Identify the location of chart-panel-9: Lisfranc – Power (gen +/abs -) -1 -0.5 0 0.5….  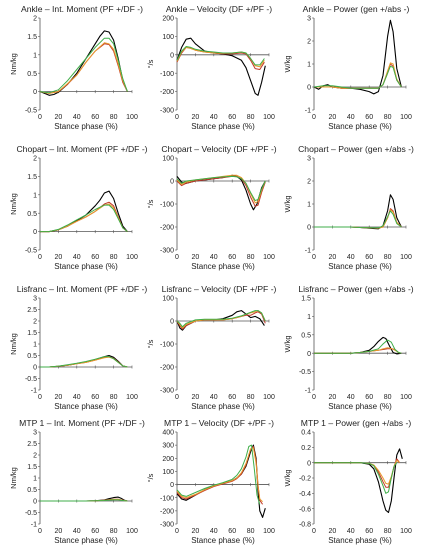
(348, 347).